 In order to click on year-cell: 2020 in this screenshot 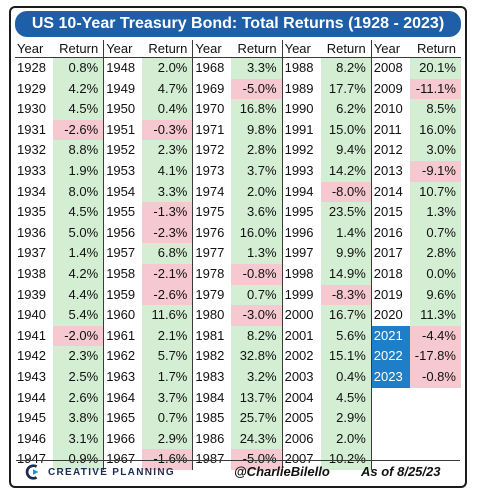, I will do `click(388, 315)`.